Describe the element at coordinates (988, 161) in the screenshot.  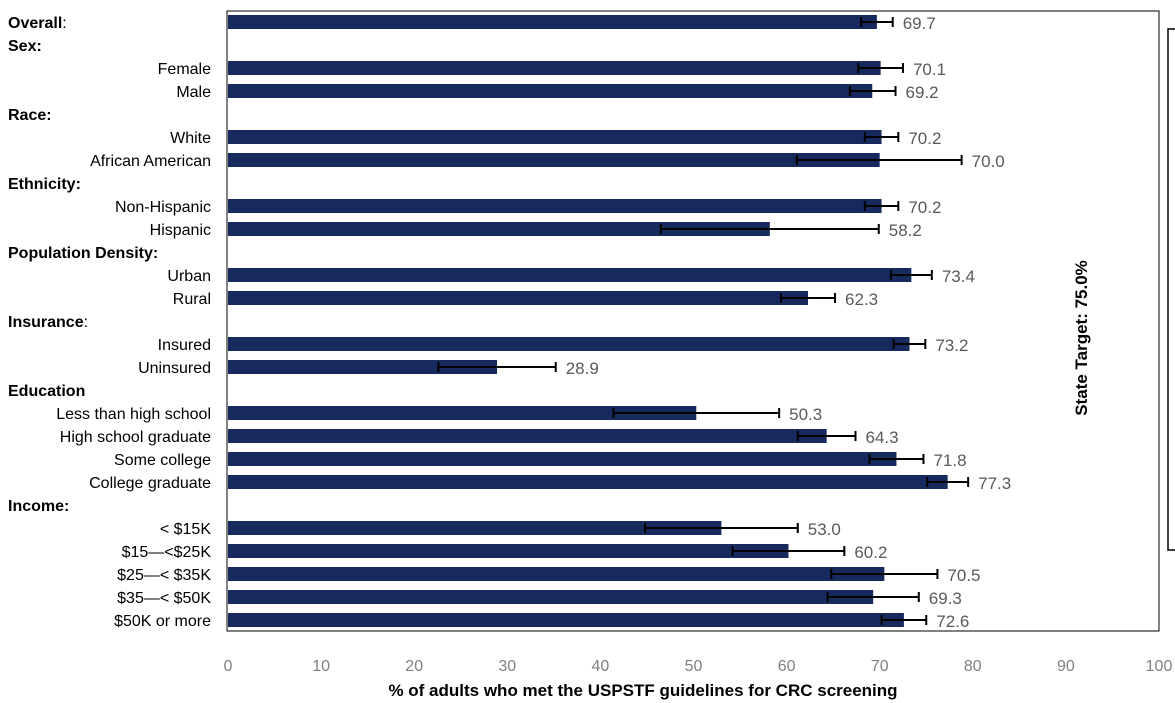
I see `value-label: 70.0` at that location.